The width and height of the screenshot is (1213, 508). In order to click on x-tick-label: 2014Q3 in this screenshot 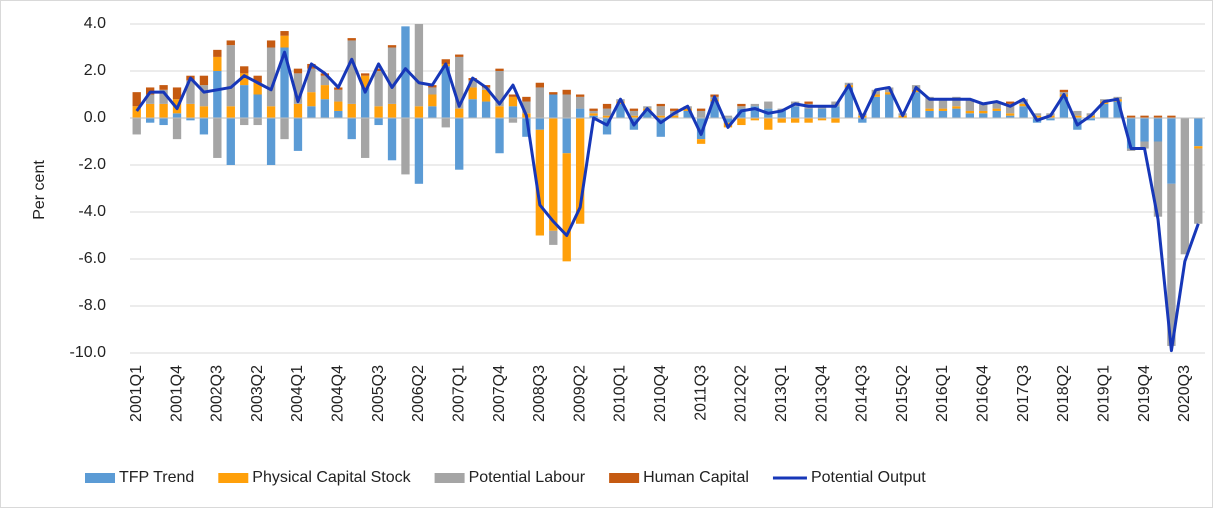, I will do `click(862, 393)`.